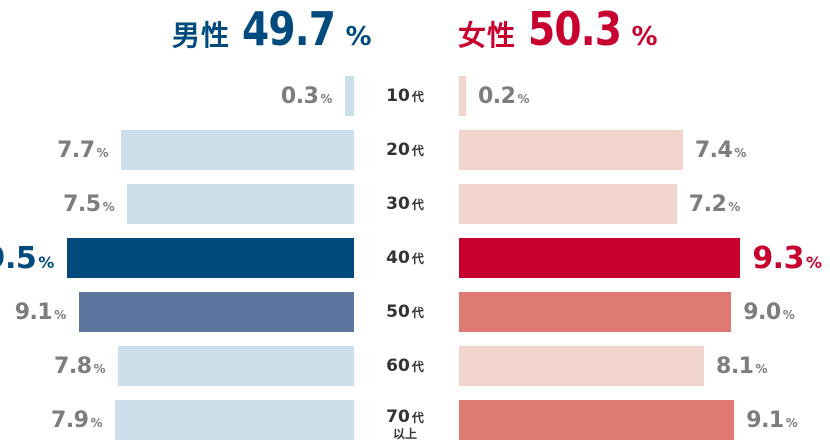 This screenshot has width=830, height=444. What do you see at coordinates (398, 416) in the screenshot?
I see `age-category-number: 70` at bounding box center [398, 416].